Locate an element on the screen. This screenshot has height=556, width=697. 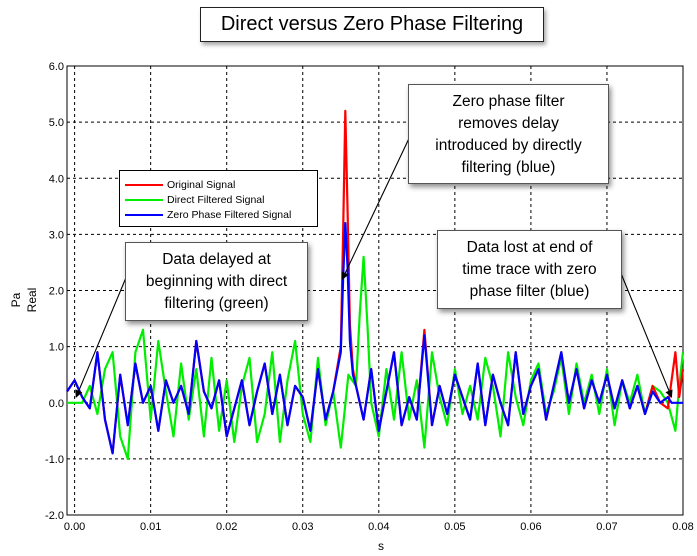
annotation-arrow-delayed is located at coordinates (103, 332).